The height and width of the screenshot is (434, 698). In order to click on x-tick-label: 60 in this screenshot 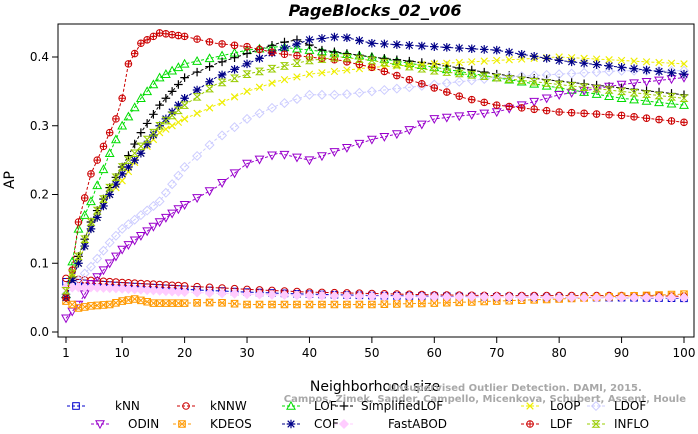, I will do `click(434, 353)`.